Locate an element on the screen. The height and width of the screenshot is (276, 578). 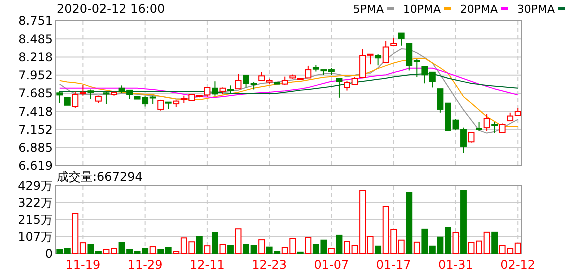
x-tick-label: 12-11 is located at coordinates (207, 265).